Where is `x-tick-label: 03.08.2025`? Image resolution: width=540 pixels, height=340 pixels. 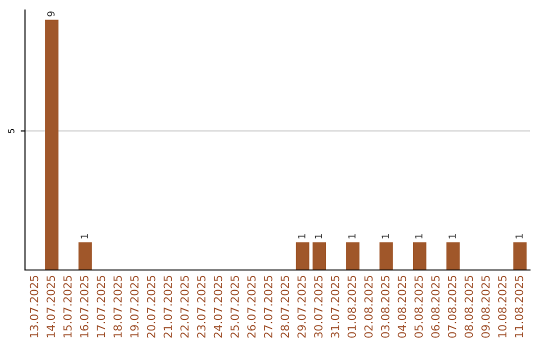 x-tick-label: 03.08.2025 is located at coordinates (385, 307).